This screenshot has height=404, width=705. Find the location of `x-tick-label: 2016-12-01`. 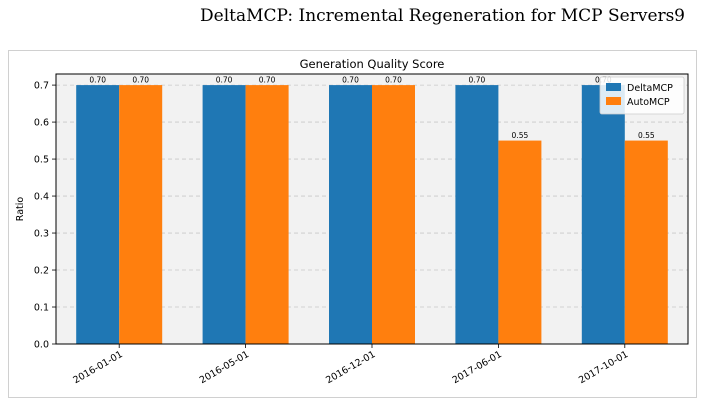

x-tick-label: 2016-12-01 is located at coordinates (350, 367).